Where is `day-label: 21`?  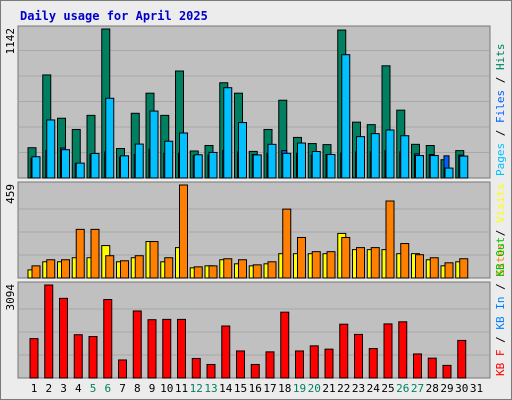 day-label: 21 is located at coordinates (328, 388).